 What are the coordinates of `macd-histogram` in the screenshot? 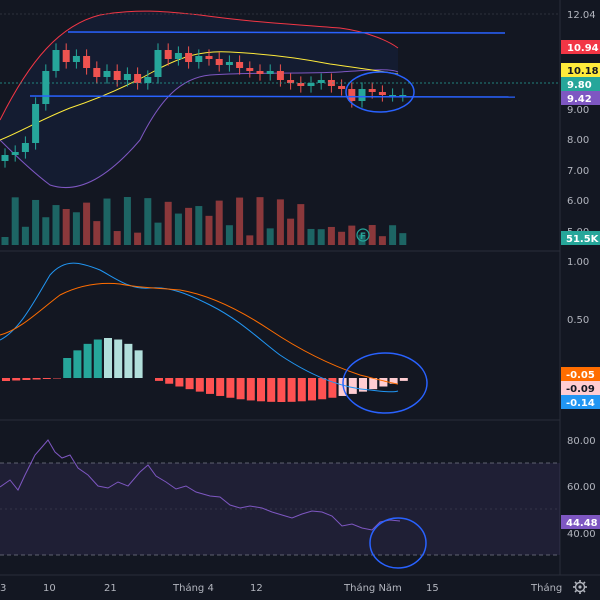 It's located at (205, 370).